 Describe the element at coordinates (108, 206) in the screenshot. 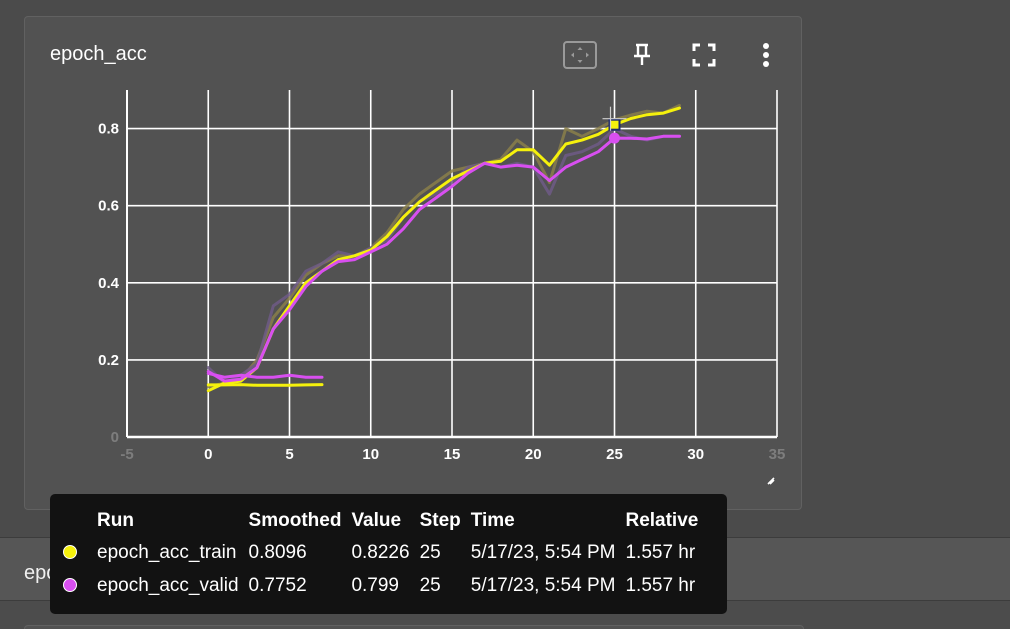

I see `y-tick-label: 0.6` at that location.